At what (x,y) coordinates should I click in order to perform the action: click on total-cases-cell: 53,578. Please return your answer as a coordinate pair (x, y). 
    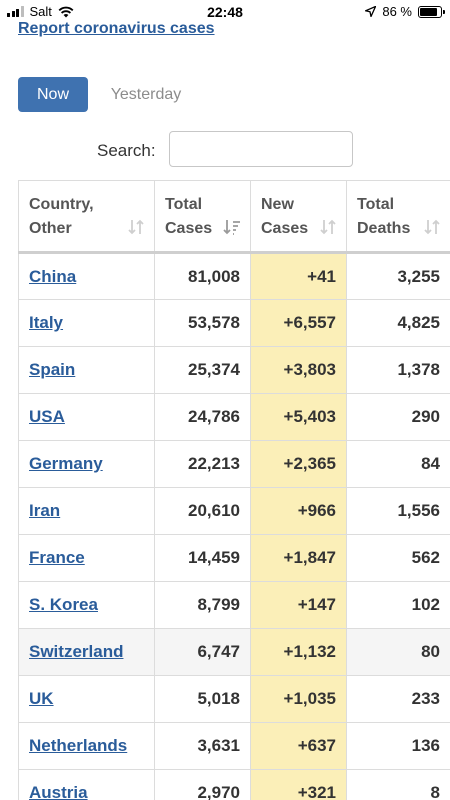
    Looking at the image, I should click on (202, 323).